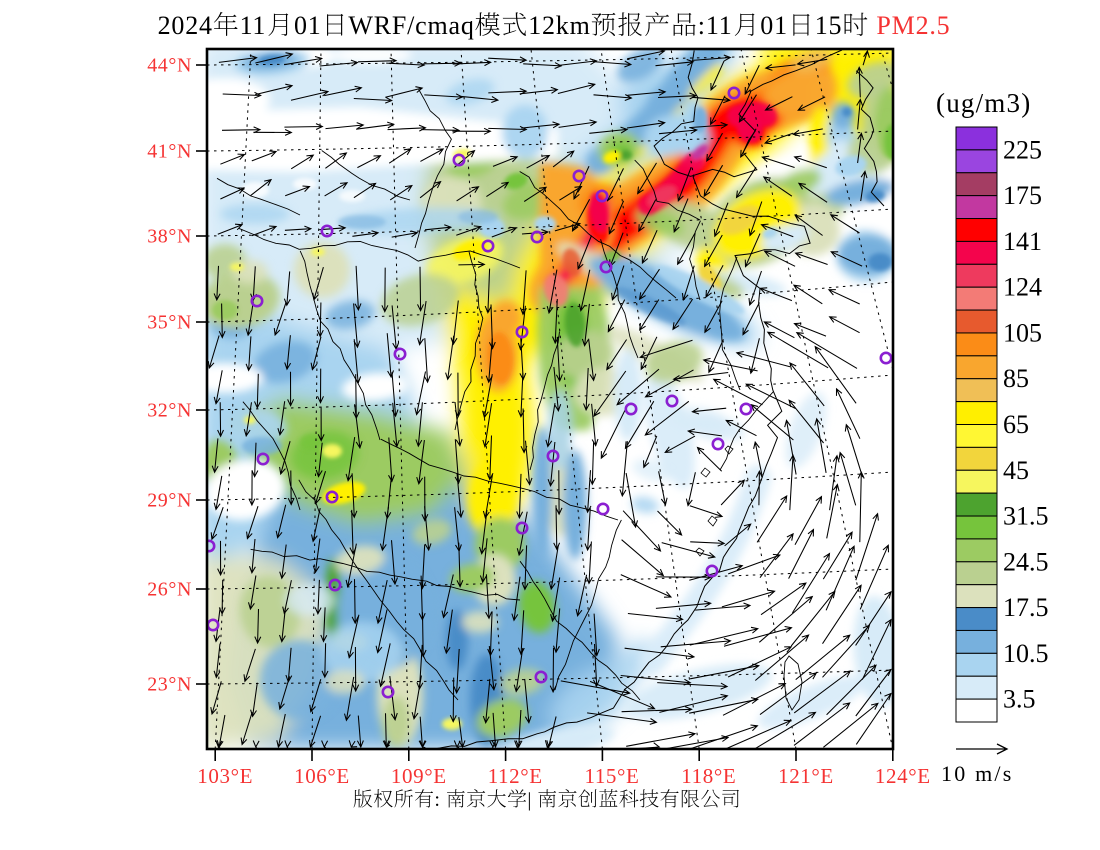  Describe the element at coordinates (708, 776) in the screenshot. I see `svg-text: 118°E` at that location.